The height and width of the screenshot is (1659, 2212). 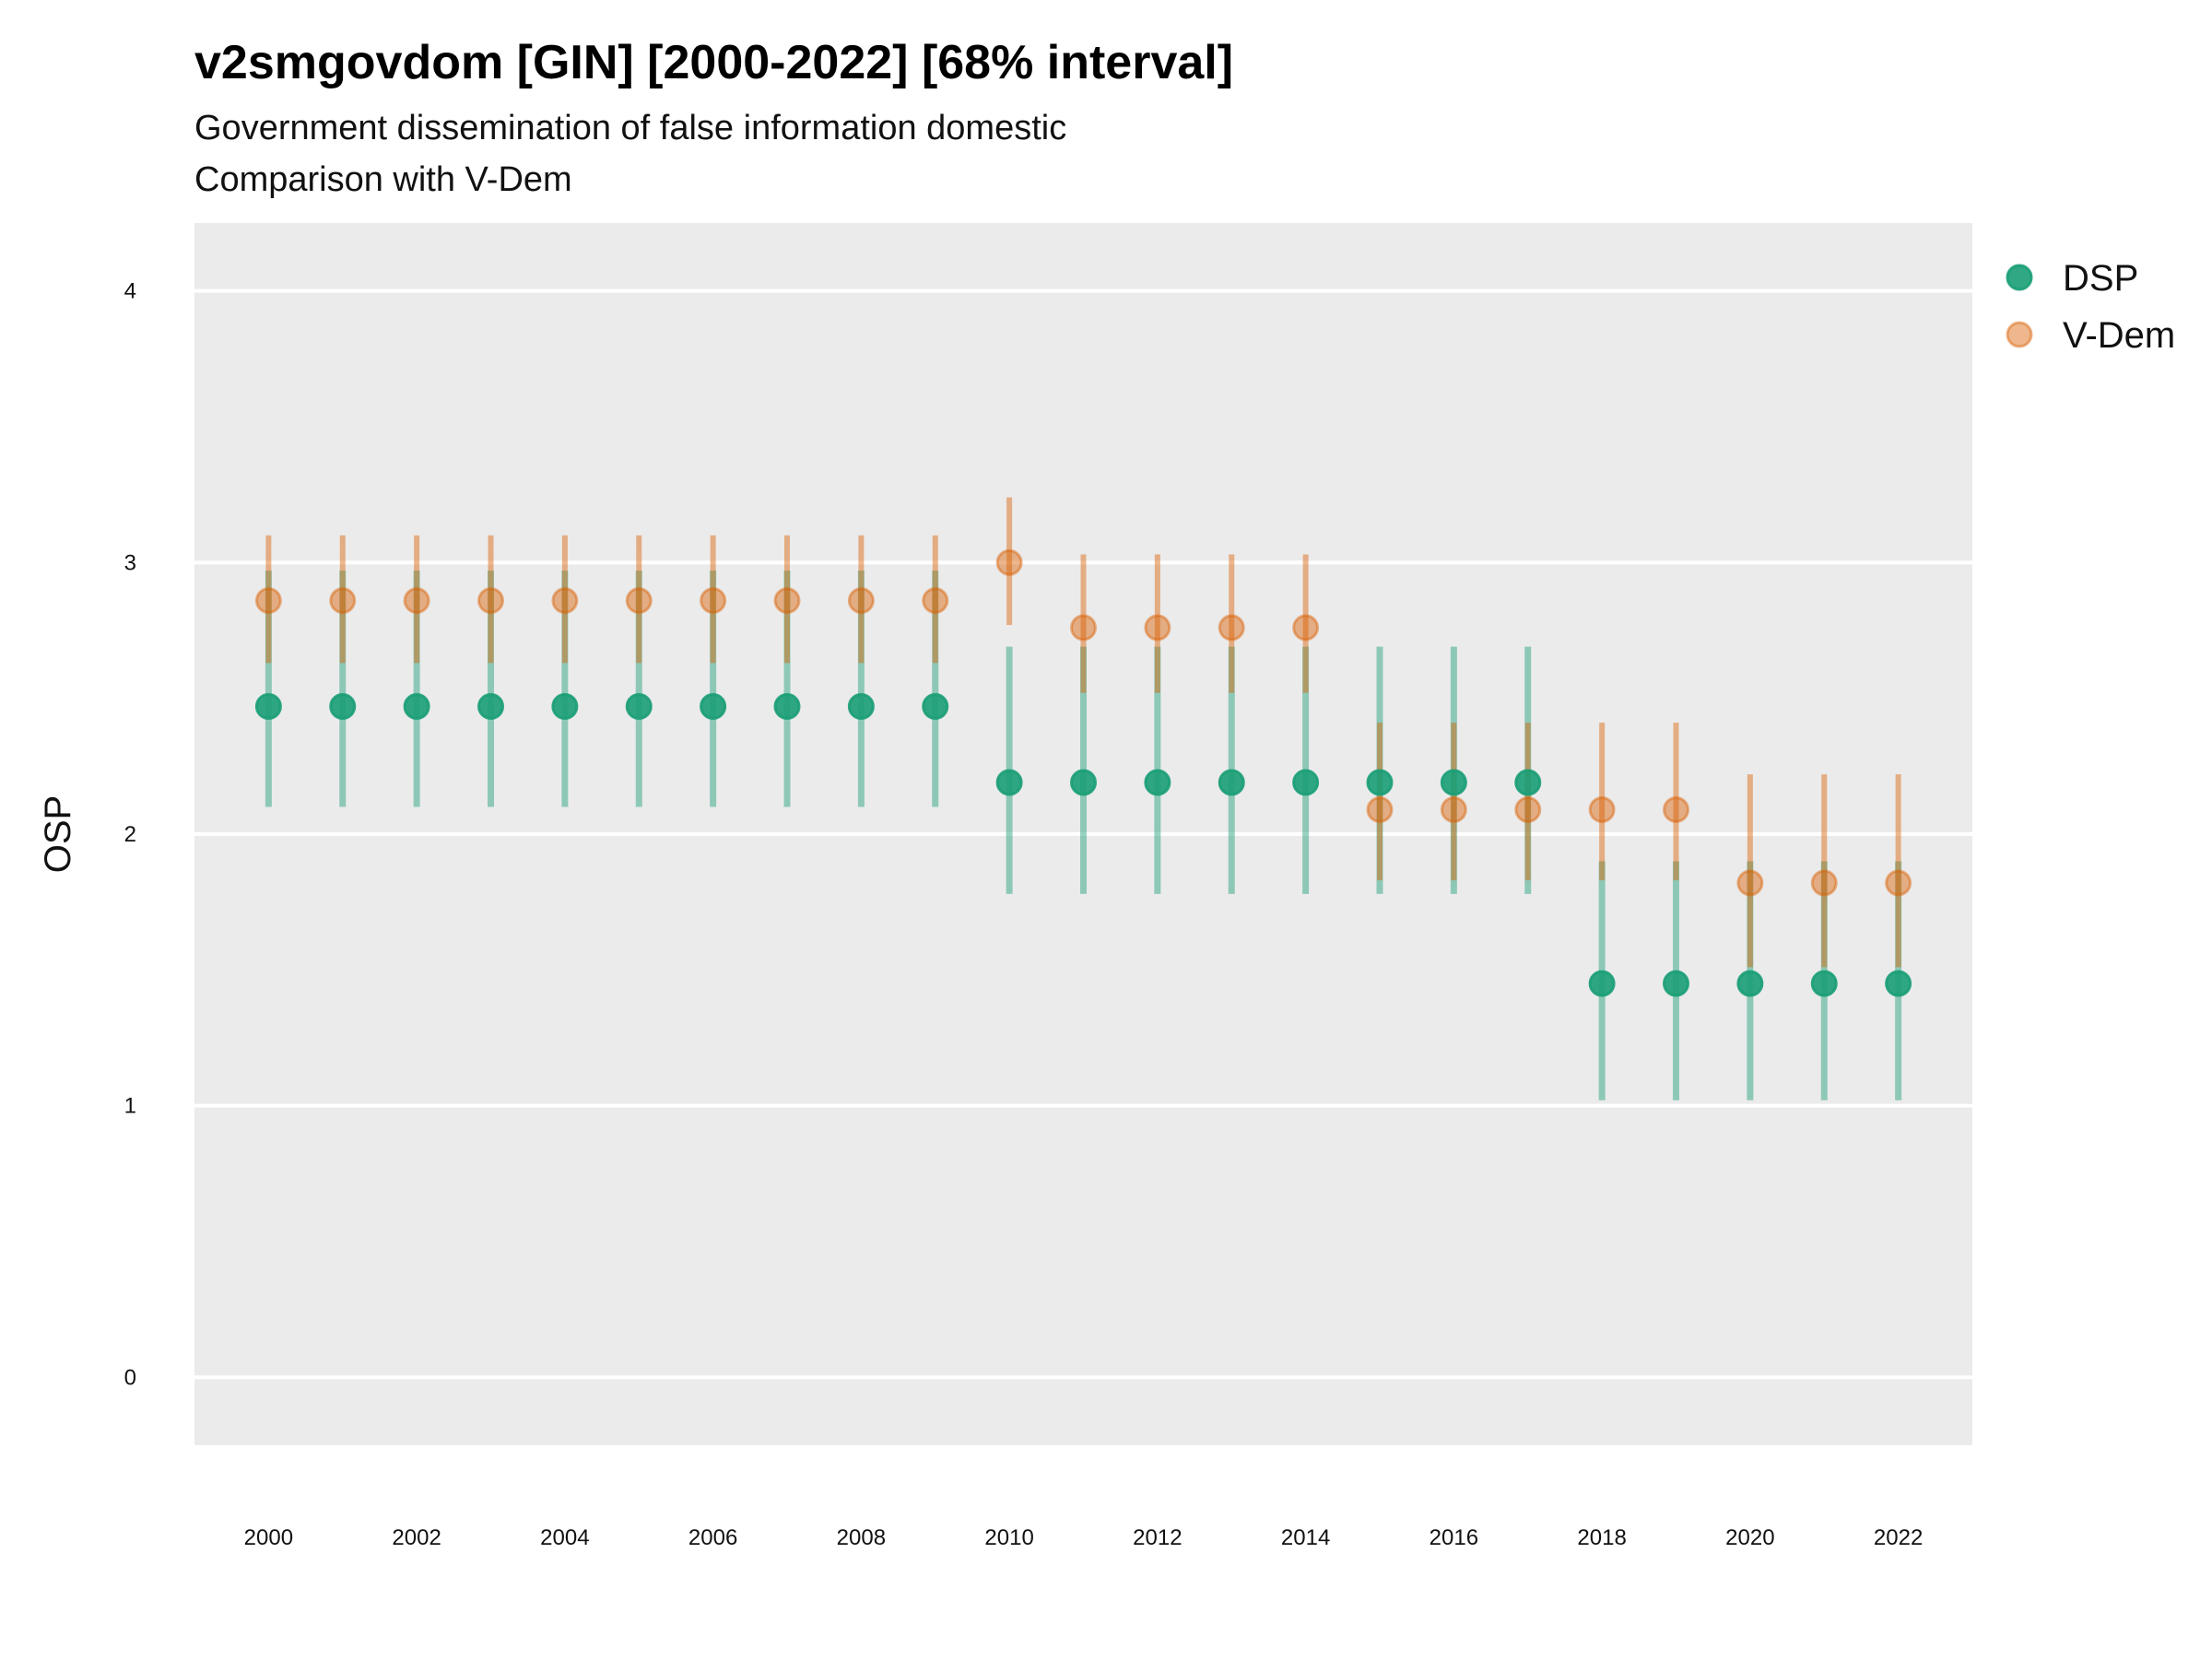 What do you see at coordinates (1083, 627) in the screenshot?
I see `v-dem-point-2011` at bounding box center [1083, 627].